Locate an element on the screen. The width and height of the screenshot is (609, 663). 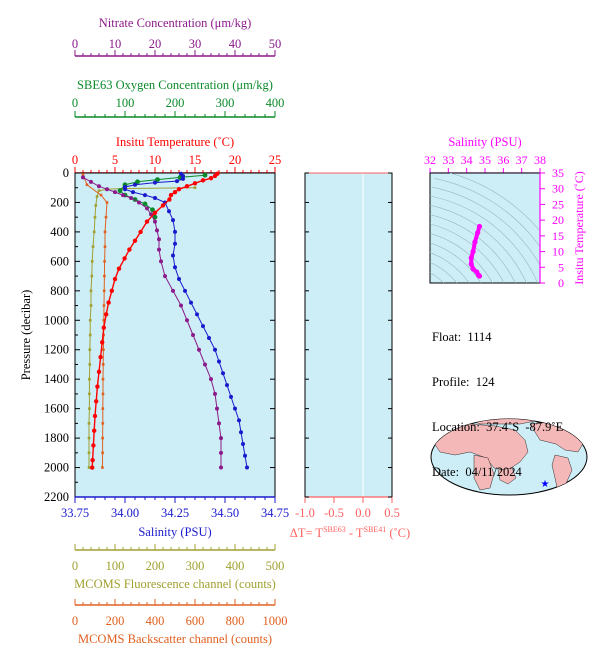
ts-salinity-tick-label: 35 is located at coordinates (485, 160).